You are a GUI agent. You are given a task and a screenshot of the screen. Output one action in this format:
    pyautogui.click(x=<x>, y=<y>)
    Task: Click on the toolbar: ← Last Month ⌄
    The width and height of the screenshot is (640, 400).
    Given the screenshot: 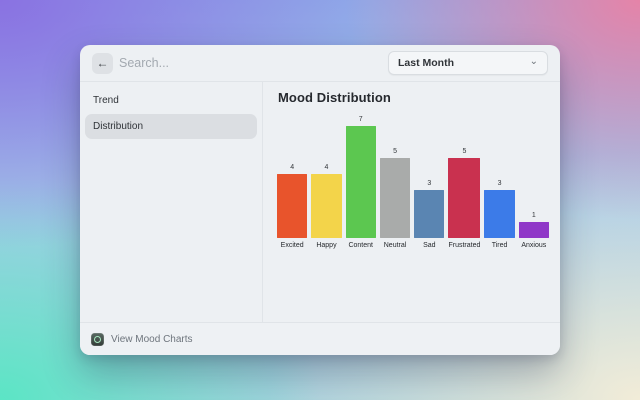 What is the action you would take?
    pyautogui.click(x=320, y=63)
    